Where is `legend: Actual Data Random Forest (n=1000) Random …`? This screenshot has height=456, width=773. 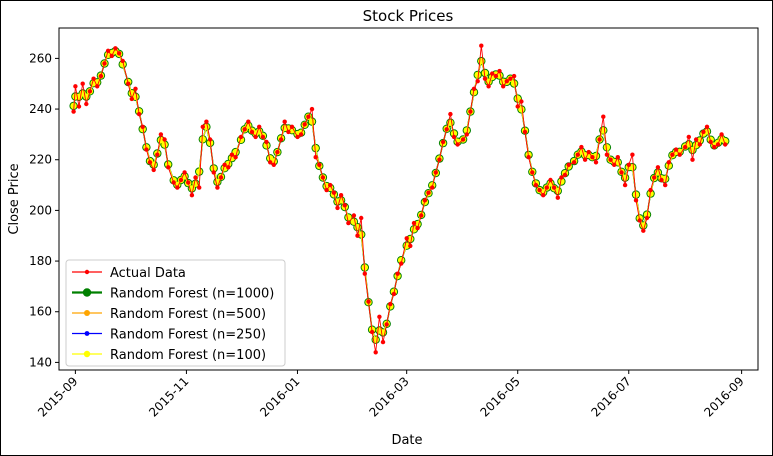
legend: Actual Data Random Forest (n=1000) Random … is located at coordinates (175, 313).